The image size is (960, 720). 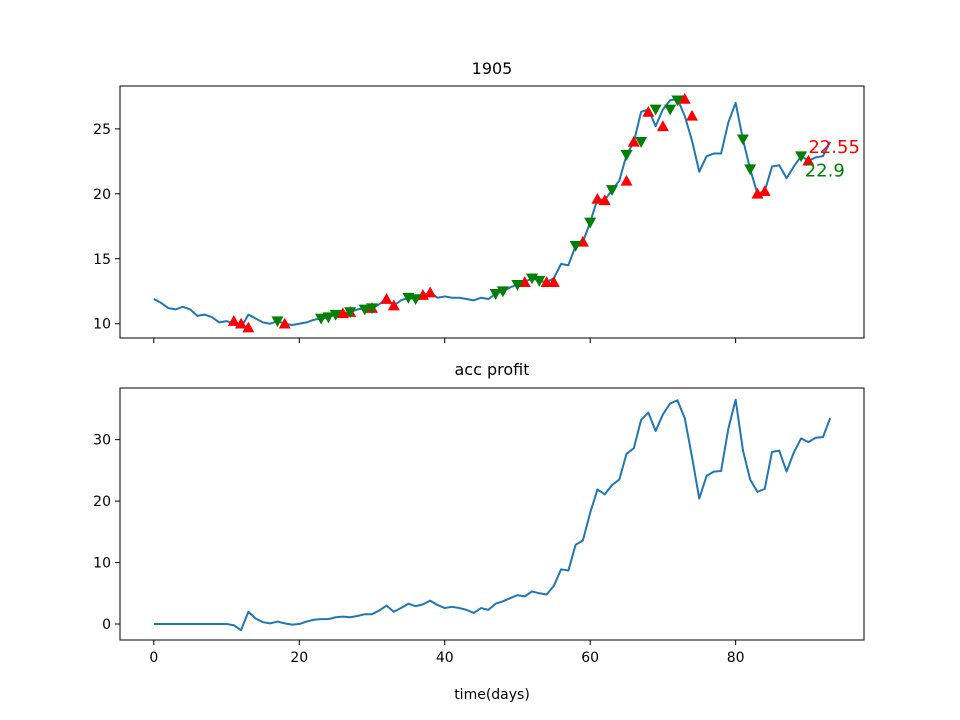 What do you see at coordinates (590, 658) in the screenshot?
I see `profit-x-tick-label: 60` at bounding box center [590, 658].